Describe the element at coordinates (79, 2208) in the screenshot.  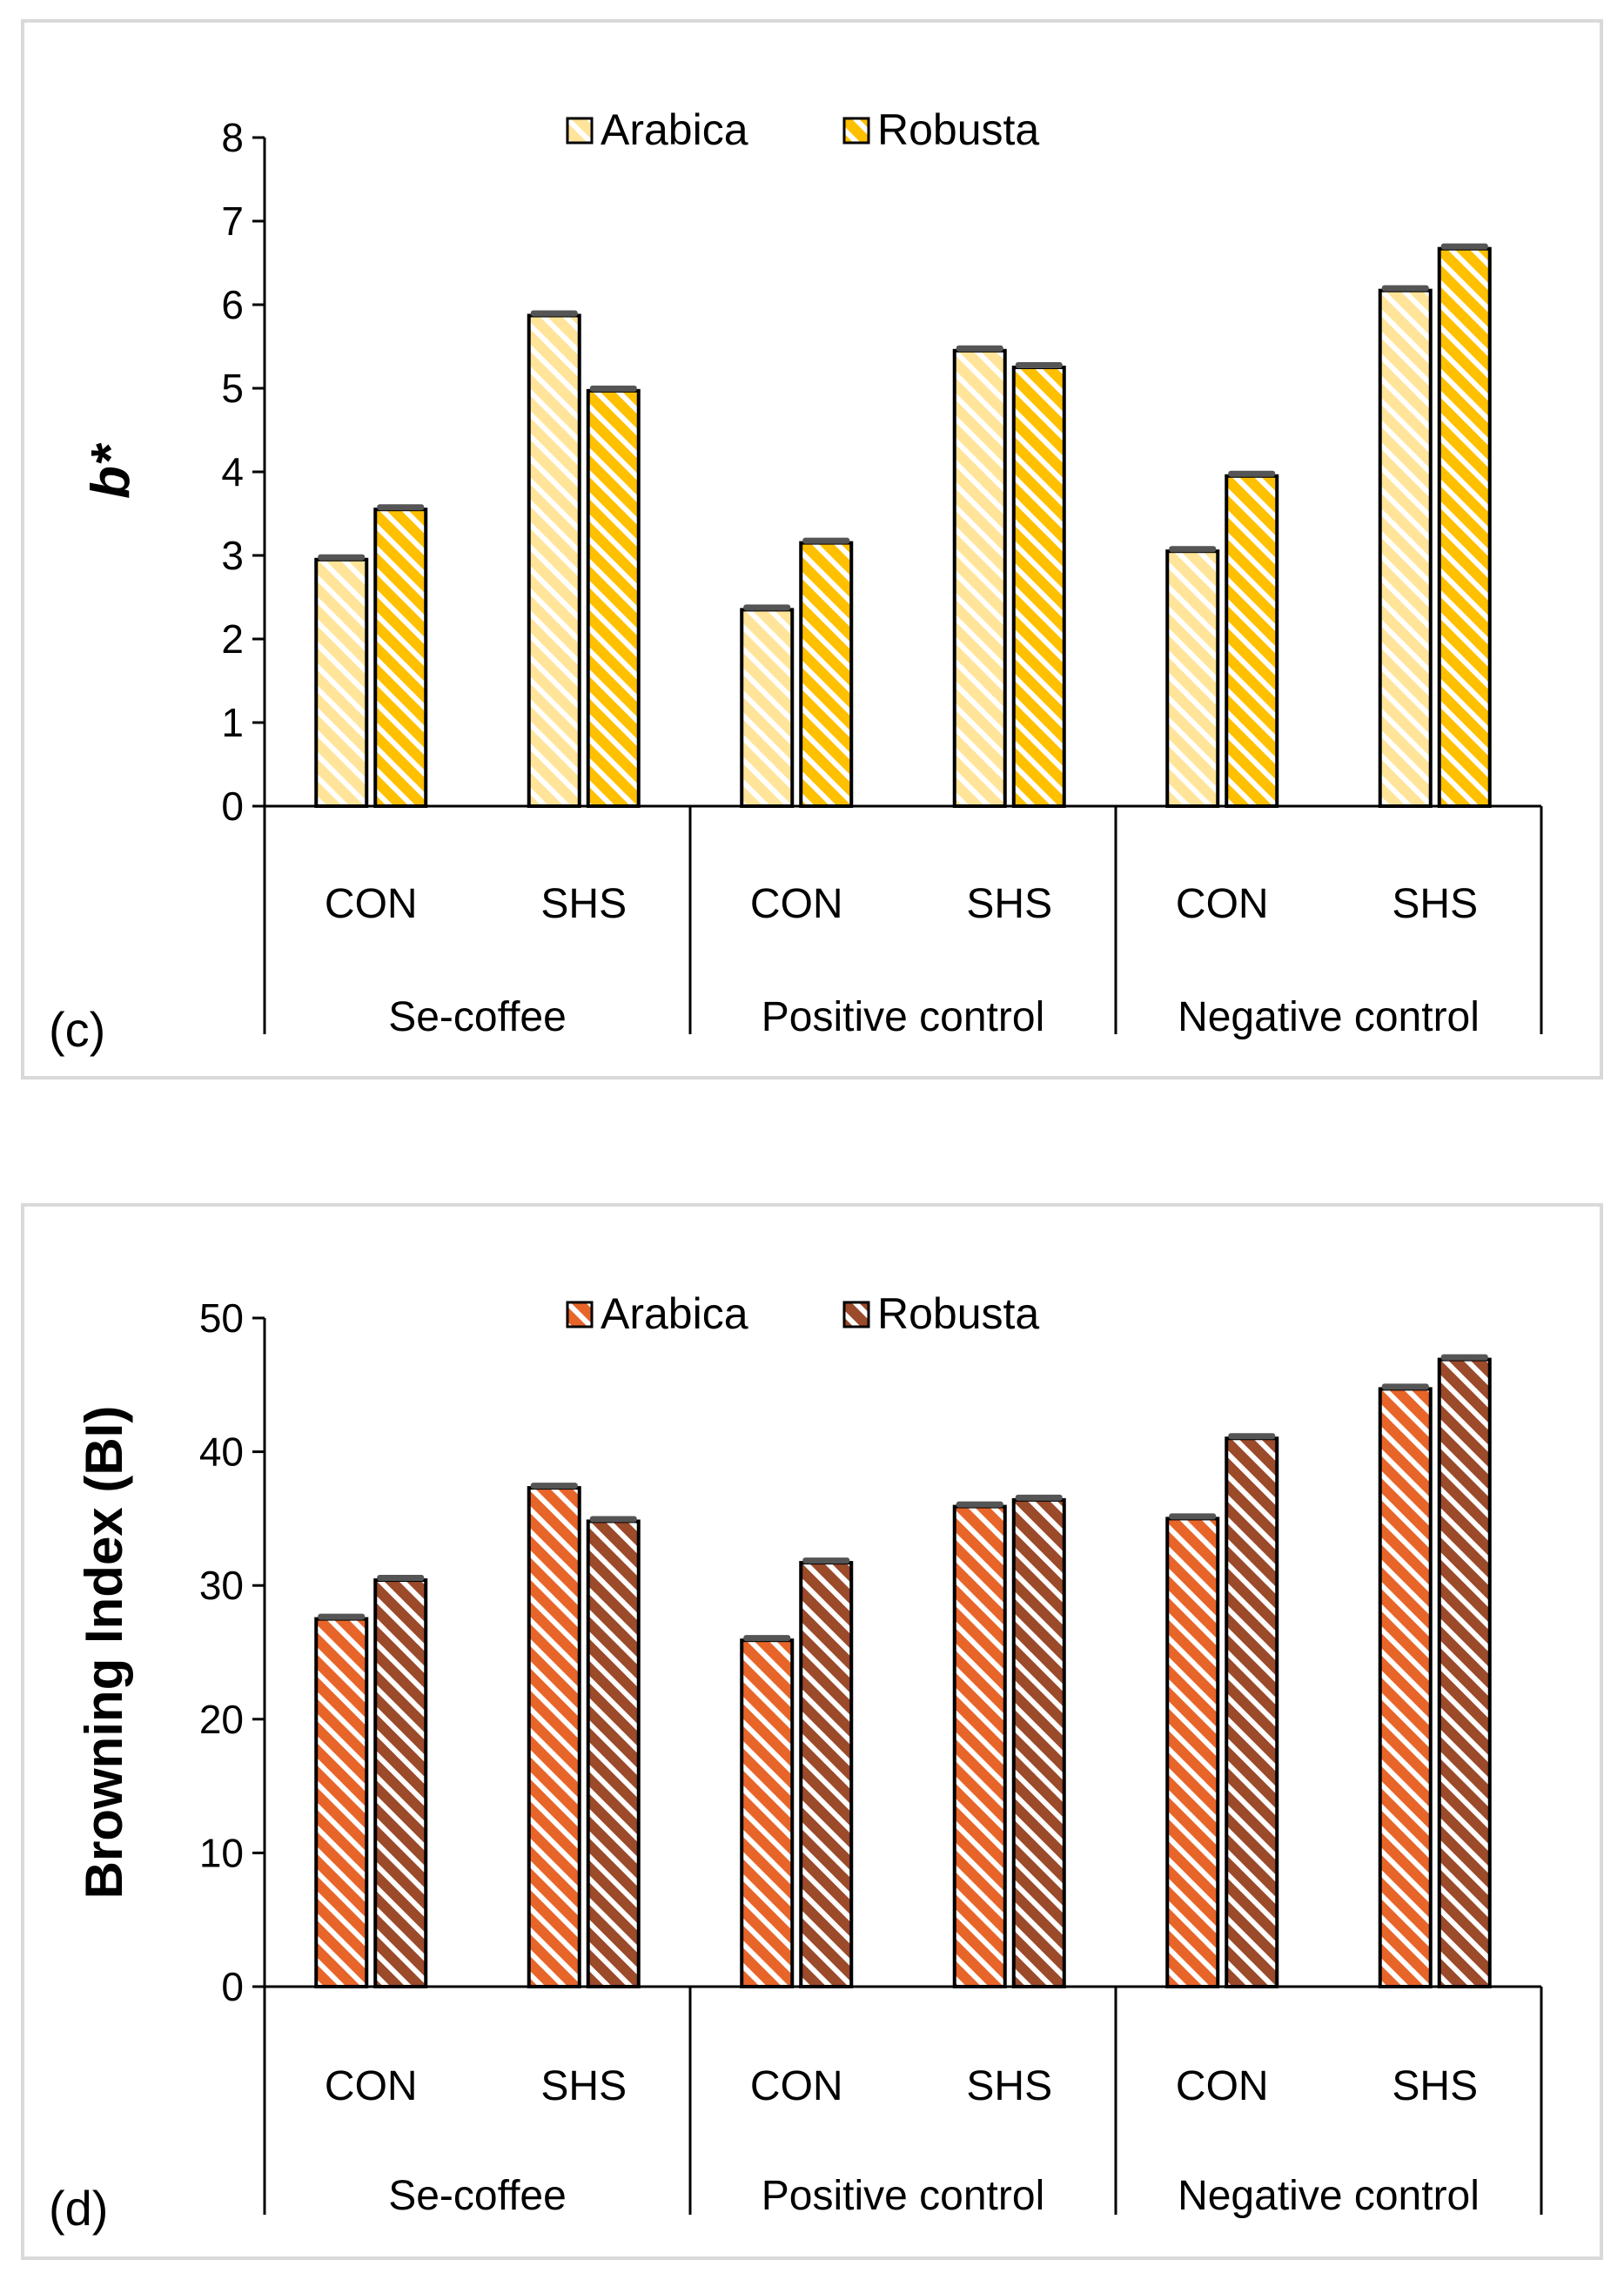
I see `panel-label: (d)` at that location.